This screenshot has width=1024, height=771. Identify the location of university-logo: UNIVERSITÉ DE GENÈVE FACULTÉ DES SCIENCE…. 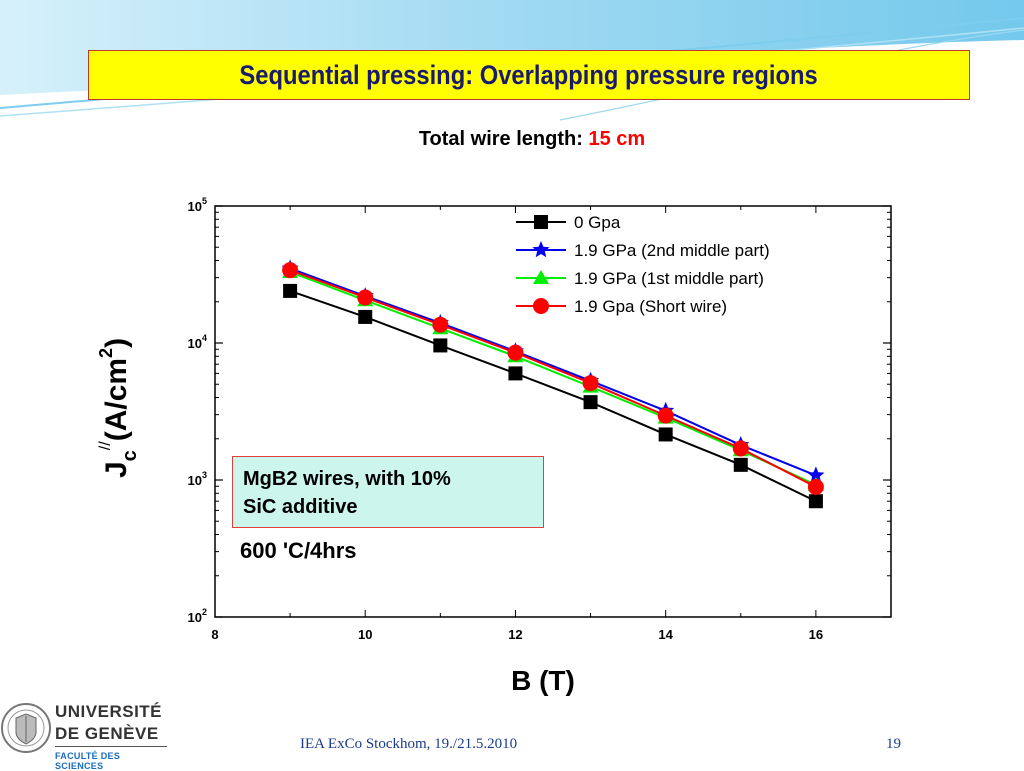
(85, 733).